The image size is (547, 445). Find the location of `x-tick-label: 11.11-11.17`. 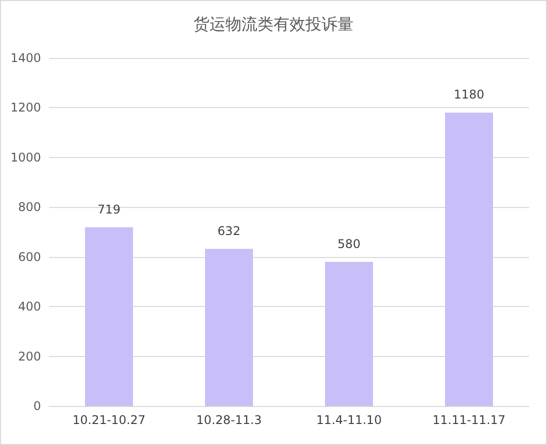

x-tick-label: 11.11-11.17 is located at coordinates (469, 420).